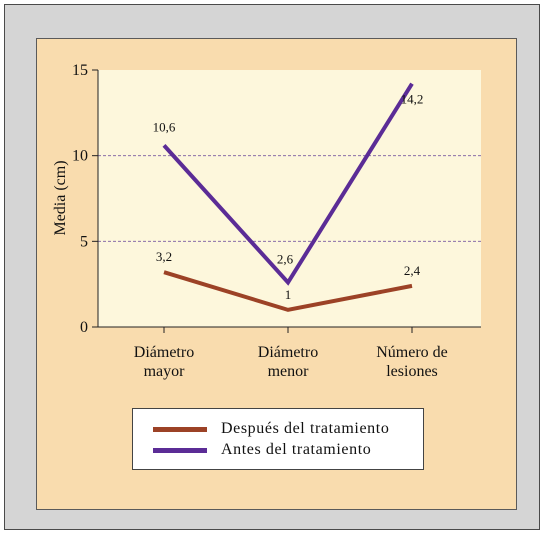 The image size is (546, 537). I want to click on legend-item-despues: Después del tratamiento, so click(271, 429).